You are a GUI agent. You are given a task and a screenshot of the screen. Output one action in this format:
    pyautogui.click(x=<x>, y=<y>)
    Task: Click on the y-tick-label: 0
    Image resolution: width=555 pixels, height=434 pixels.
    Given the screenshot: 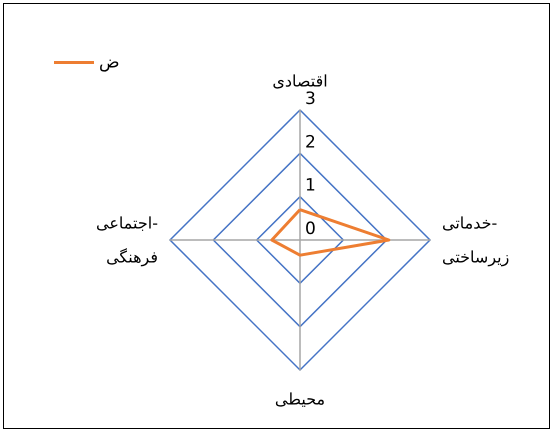 What is the action you would take?
    pyautogui.click(x=310, y=229)
    